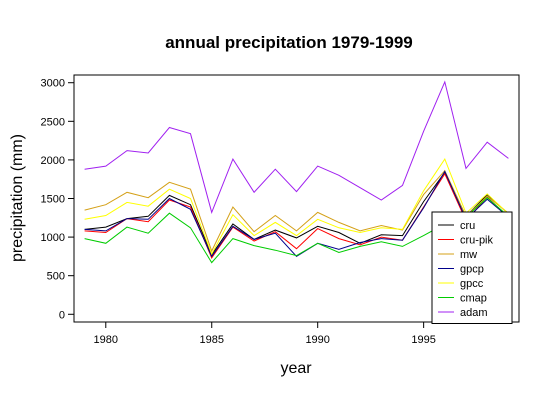 The height and width of the screenshot is (412, 550). Describe the element at coordinates (265, 334) in the screenshot. I see `x-axis: 1980 1985 1990 1995` at that location.